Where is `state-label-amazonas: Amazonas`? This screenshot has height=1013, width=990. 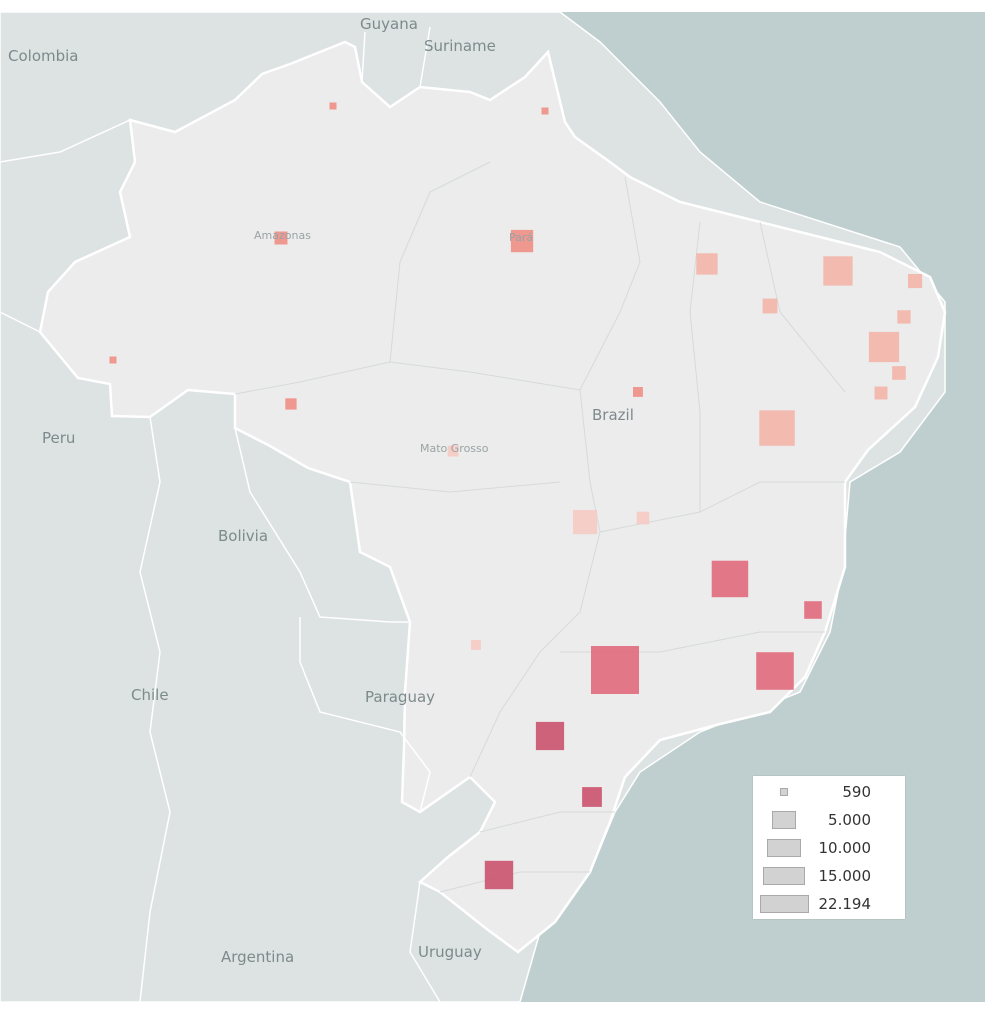
state-label-amazonas: Amazonas is located at coordinates (282, 235).